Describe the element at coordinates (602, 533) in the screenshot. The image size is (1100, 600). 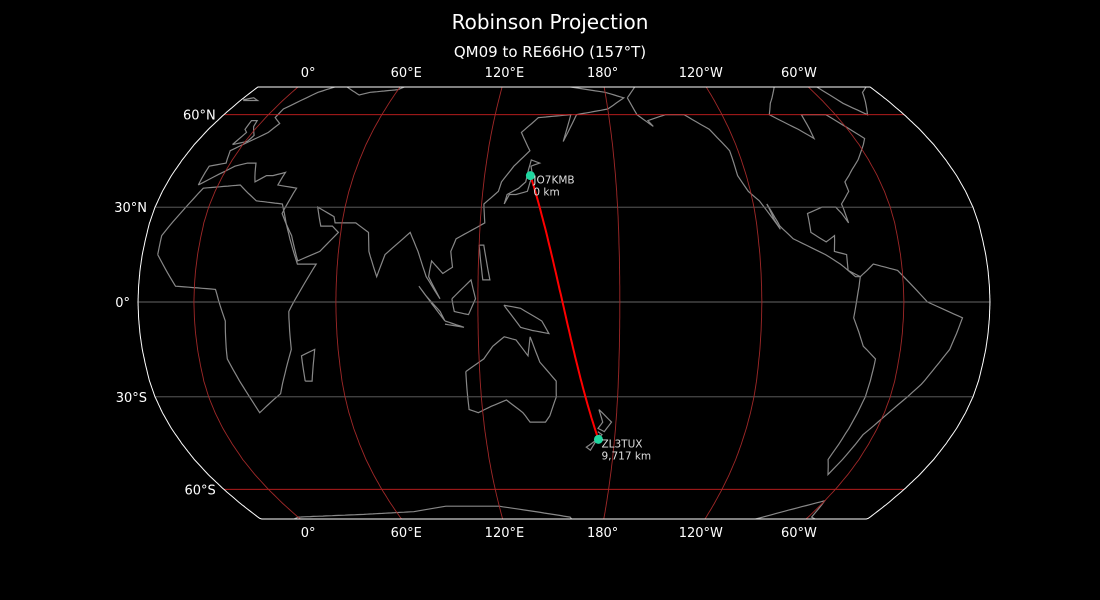
I see `bottom-longitude-label: 180°` at that location.